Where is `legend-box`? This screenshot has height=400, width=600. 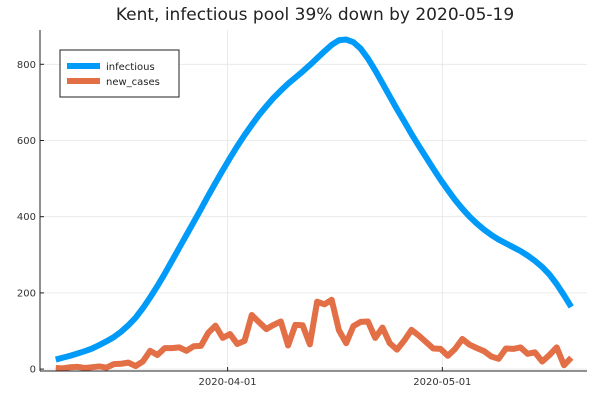 legend-box is located at coordinates (119, 73).